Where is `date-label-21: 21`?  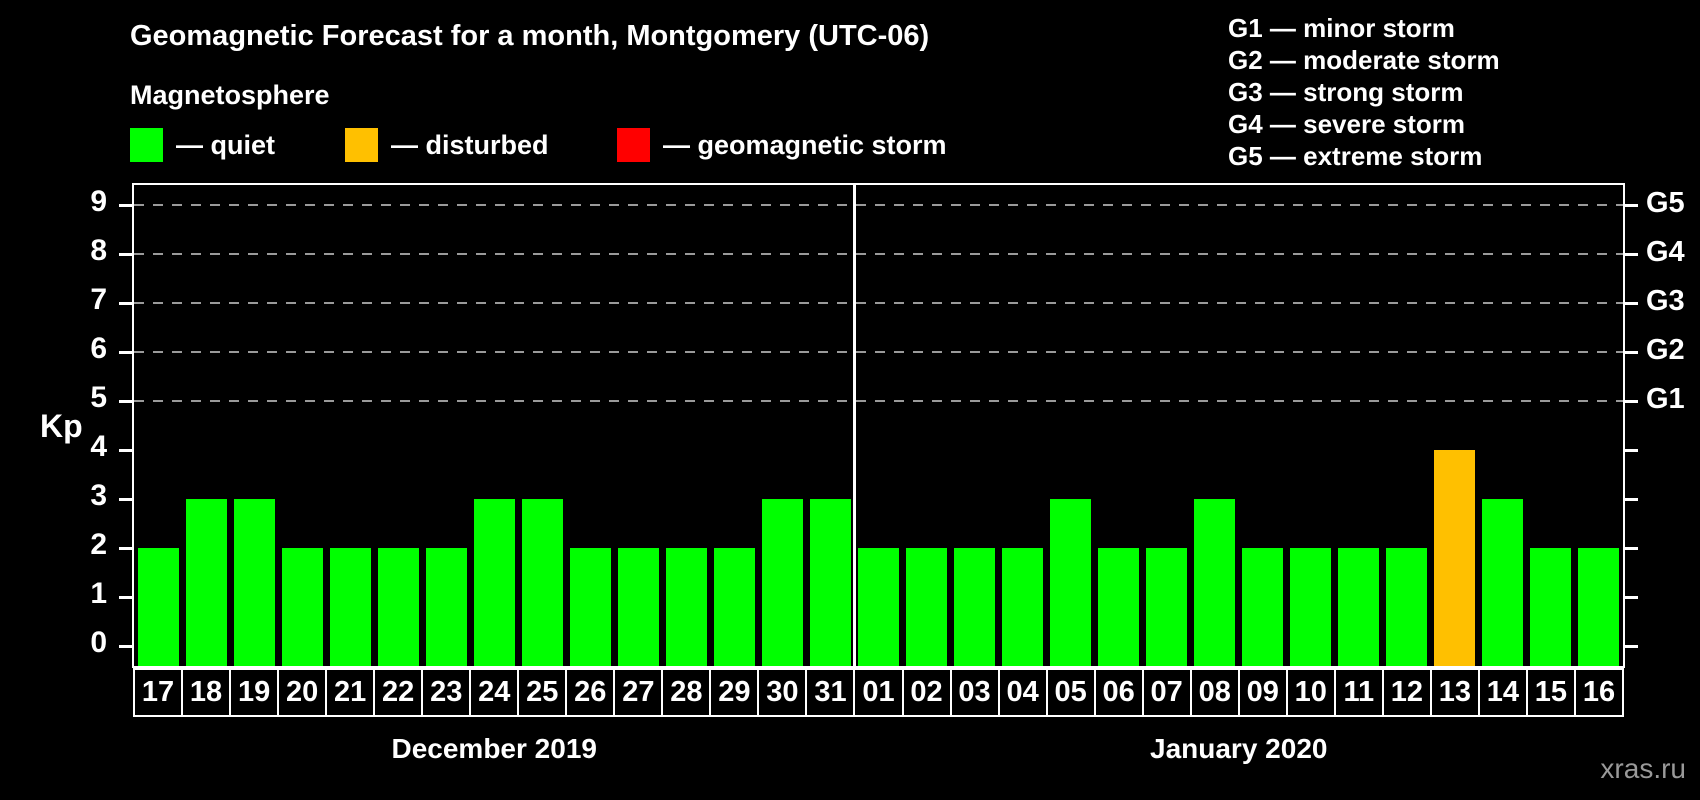 date-label-21: 21 is located at coordinates (350, 692).